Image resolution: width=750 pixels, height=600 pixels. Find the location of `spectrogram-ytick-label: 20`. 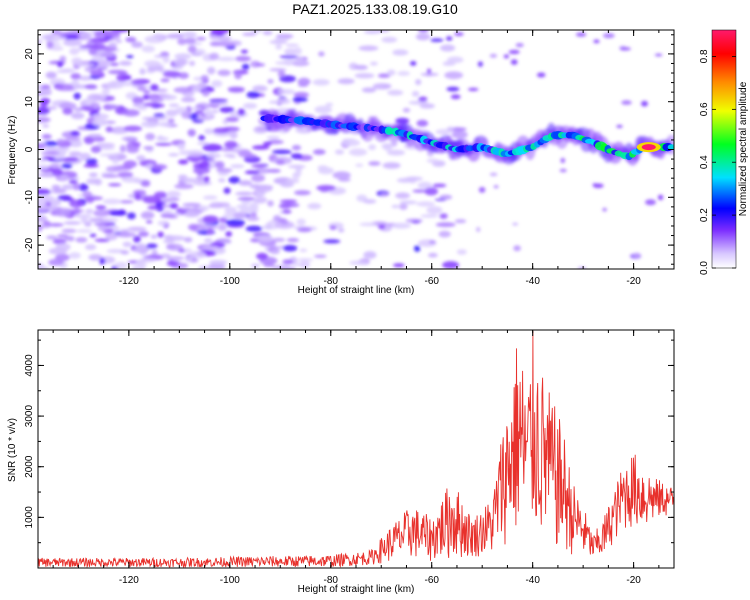

spectrogram-ytick-label: 20 is located at coordinates (29, 54).